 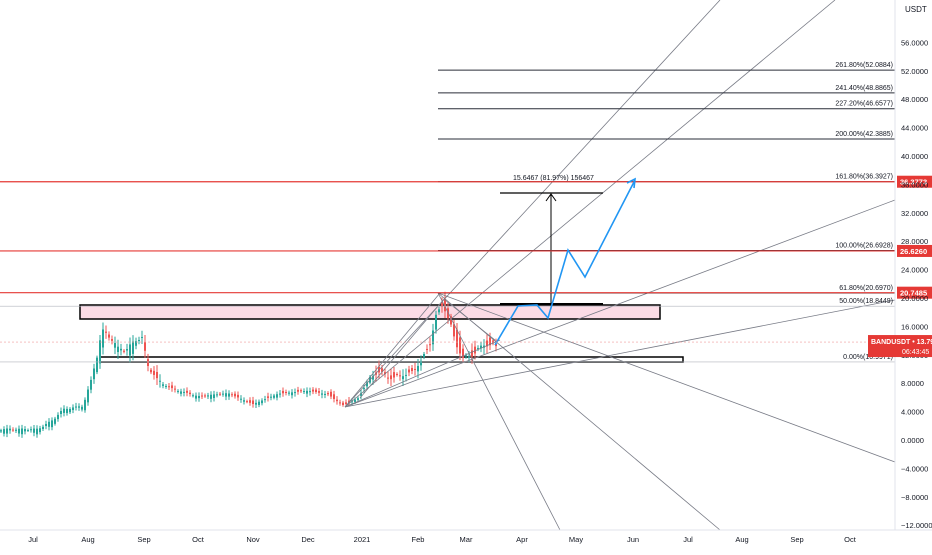 I want to click on x-tick-label: Aug, so click(x=741, y=539).